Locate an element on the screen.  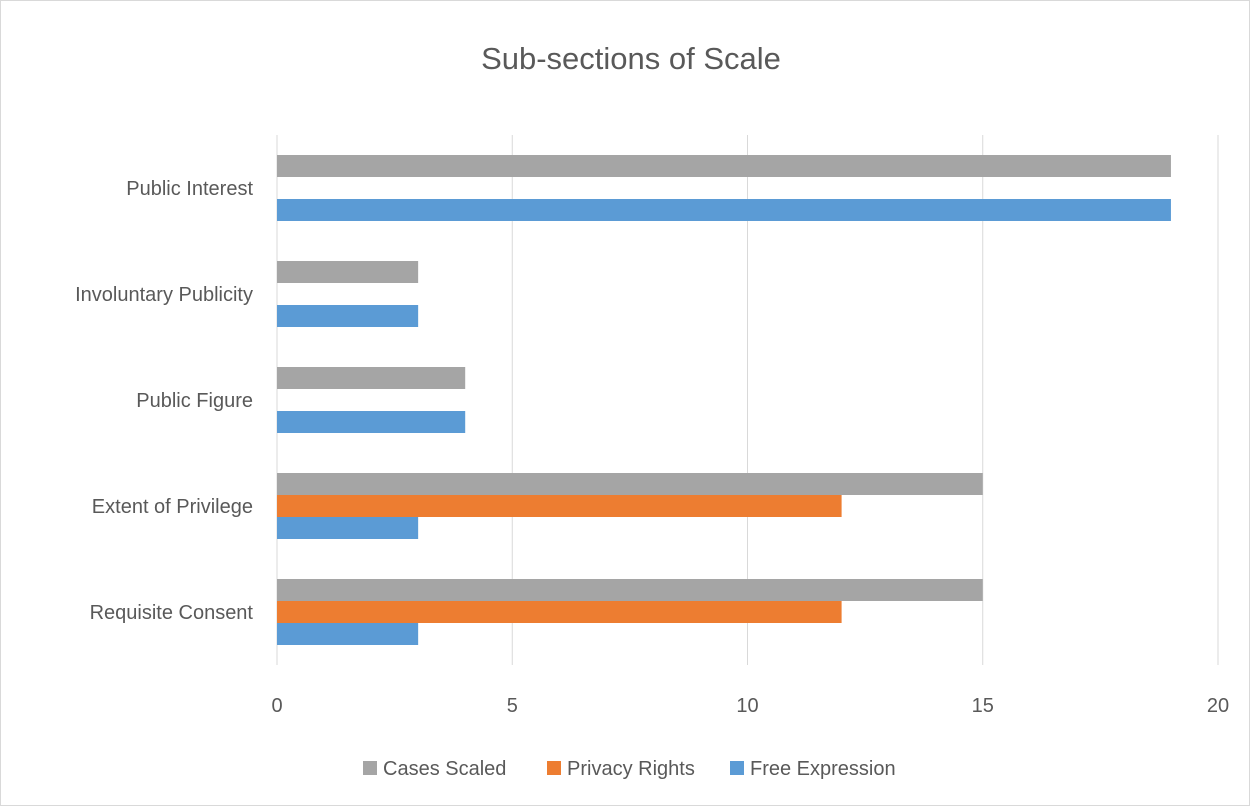
legend-label-1: Privacy Rights is located at coordinates (631, 769).